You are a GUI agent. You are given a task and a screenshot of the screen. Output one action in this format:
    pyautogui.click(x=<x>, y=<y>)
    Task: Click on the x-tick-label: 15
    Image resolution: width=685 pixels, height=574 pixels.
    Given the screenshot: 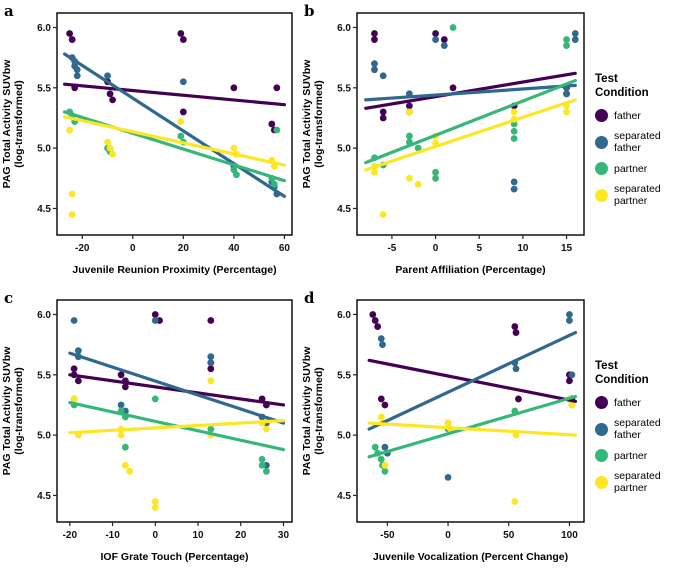 What is the action you would take?
    pyautogui.click(x=567, y=248)
    